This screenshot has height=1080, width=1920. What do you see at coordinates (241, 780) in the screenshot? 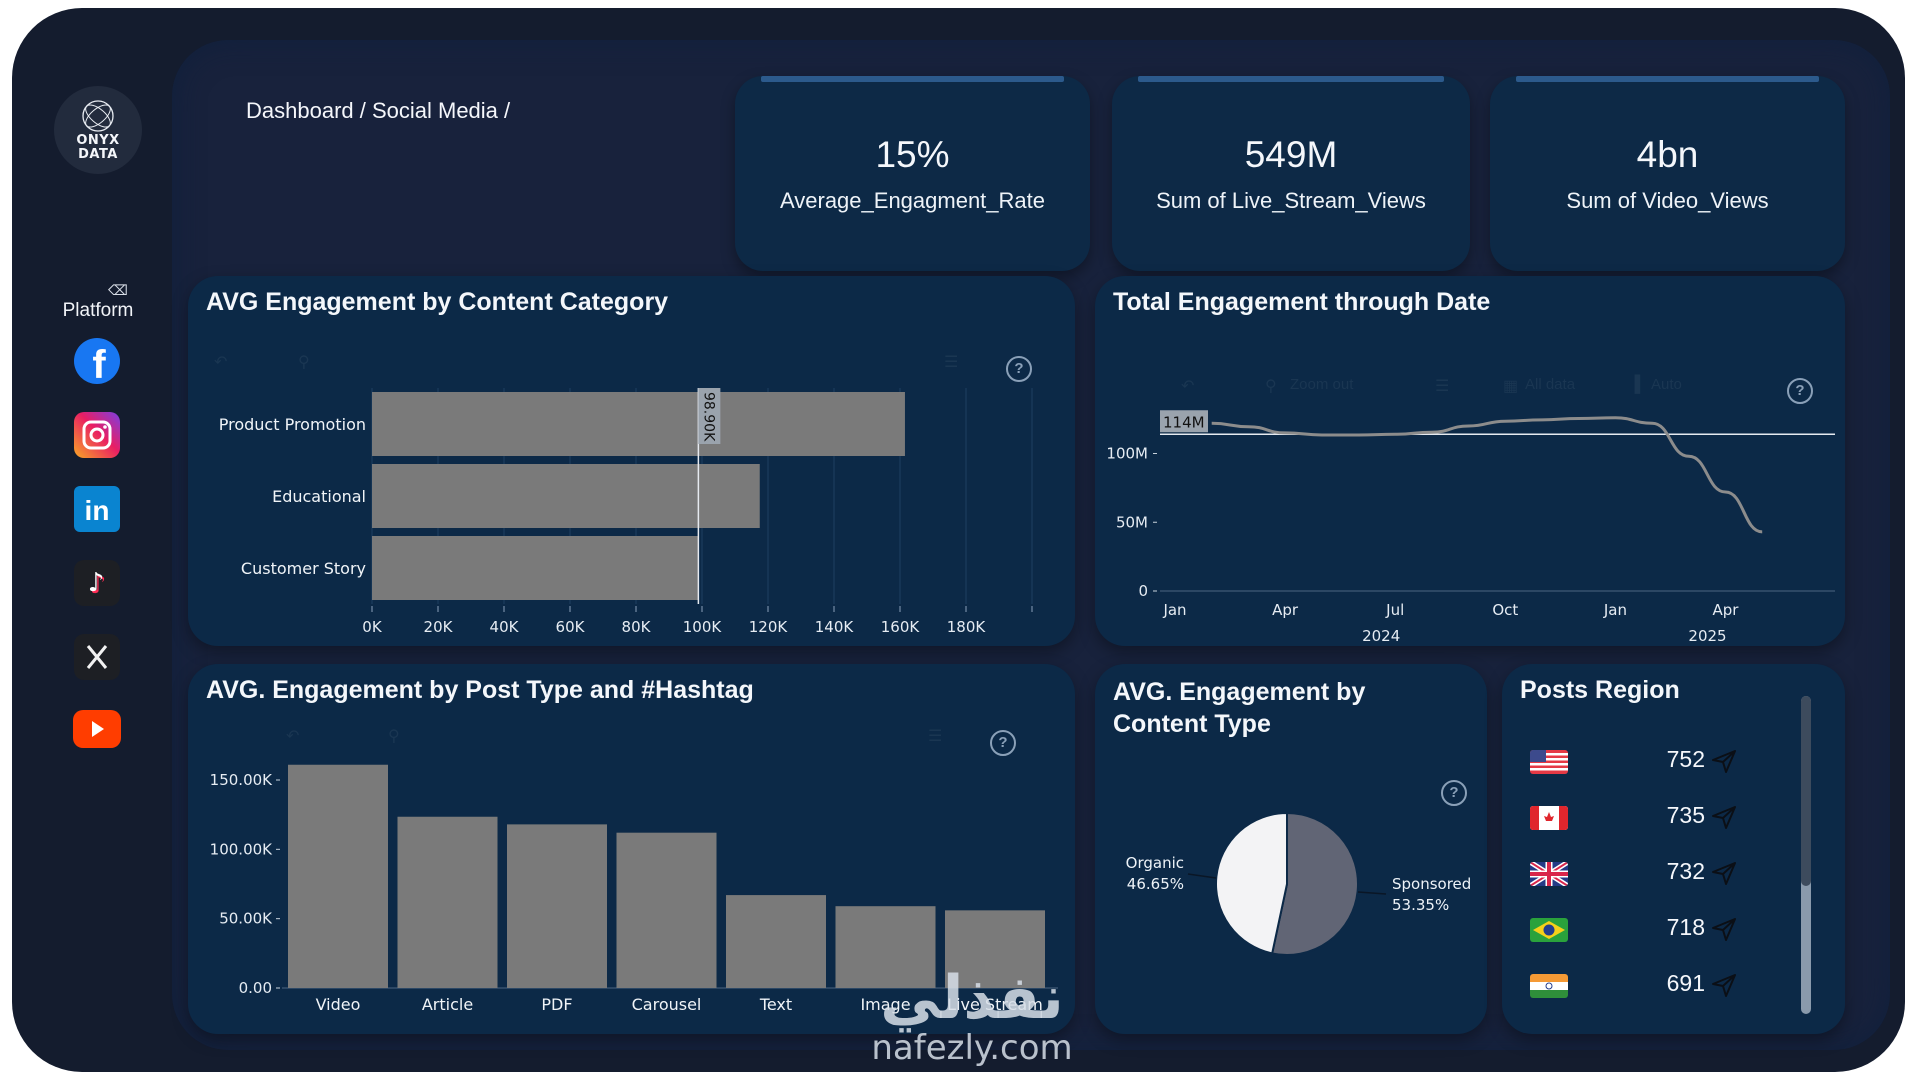
I see `y-tick-label: 150.00K` at bounding box center [241, 780].